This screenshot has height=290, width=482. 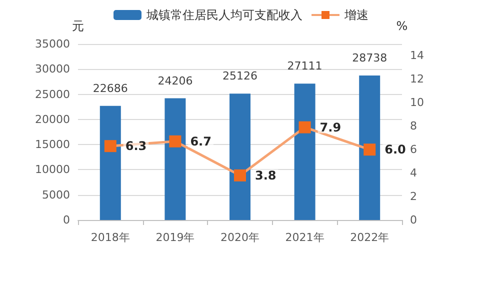 What do you see at coordinates (52, 69) in the screenshot?
I see `y-tick-label: 30000` at bounding box center [52, 69].